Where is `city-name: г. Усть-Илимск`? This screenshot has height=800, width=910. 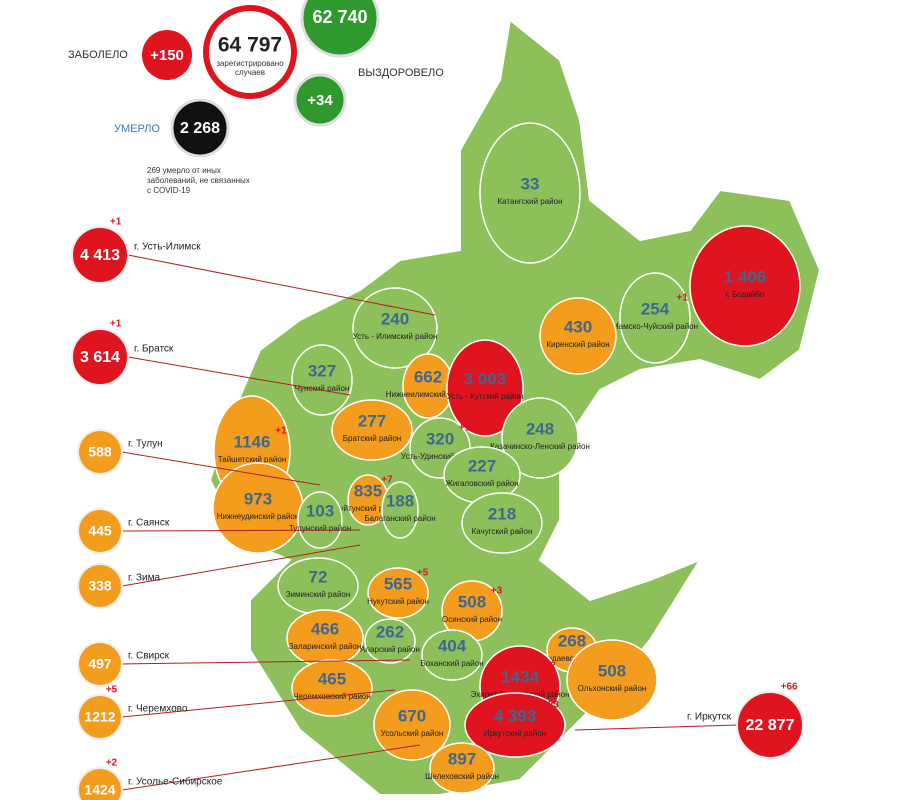 city-name: г. Усть-Илимск is located at coordinates (167, 247).